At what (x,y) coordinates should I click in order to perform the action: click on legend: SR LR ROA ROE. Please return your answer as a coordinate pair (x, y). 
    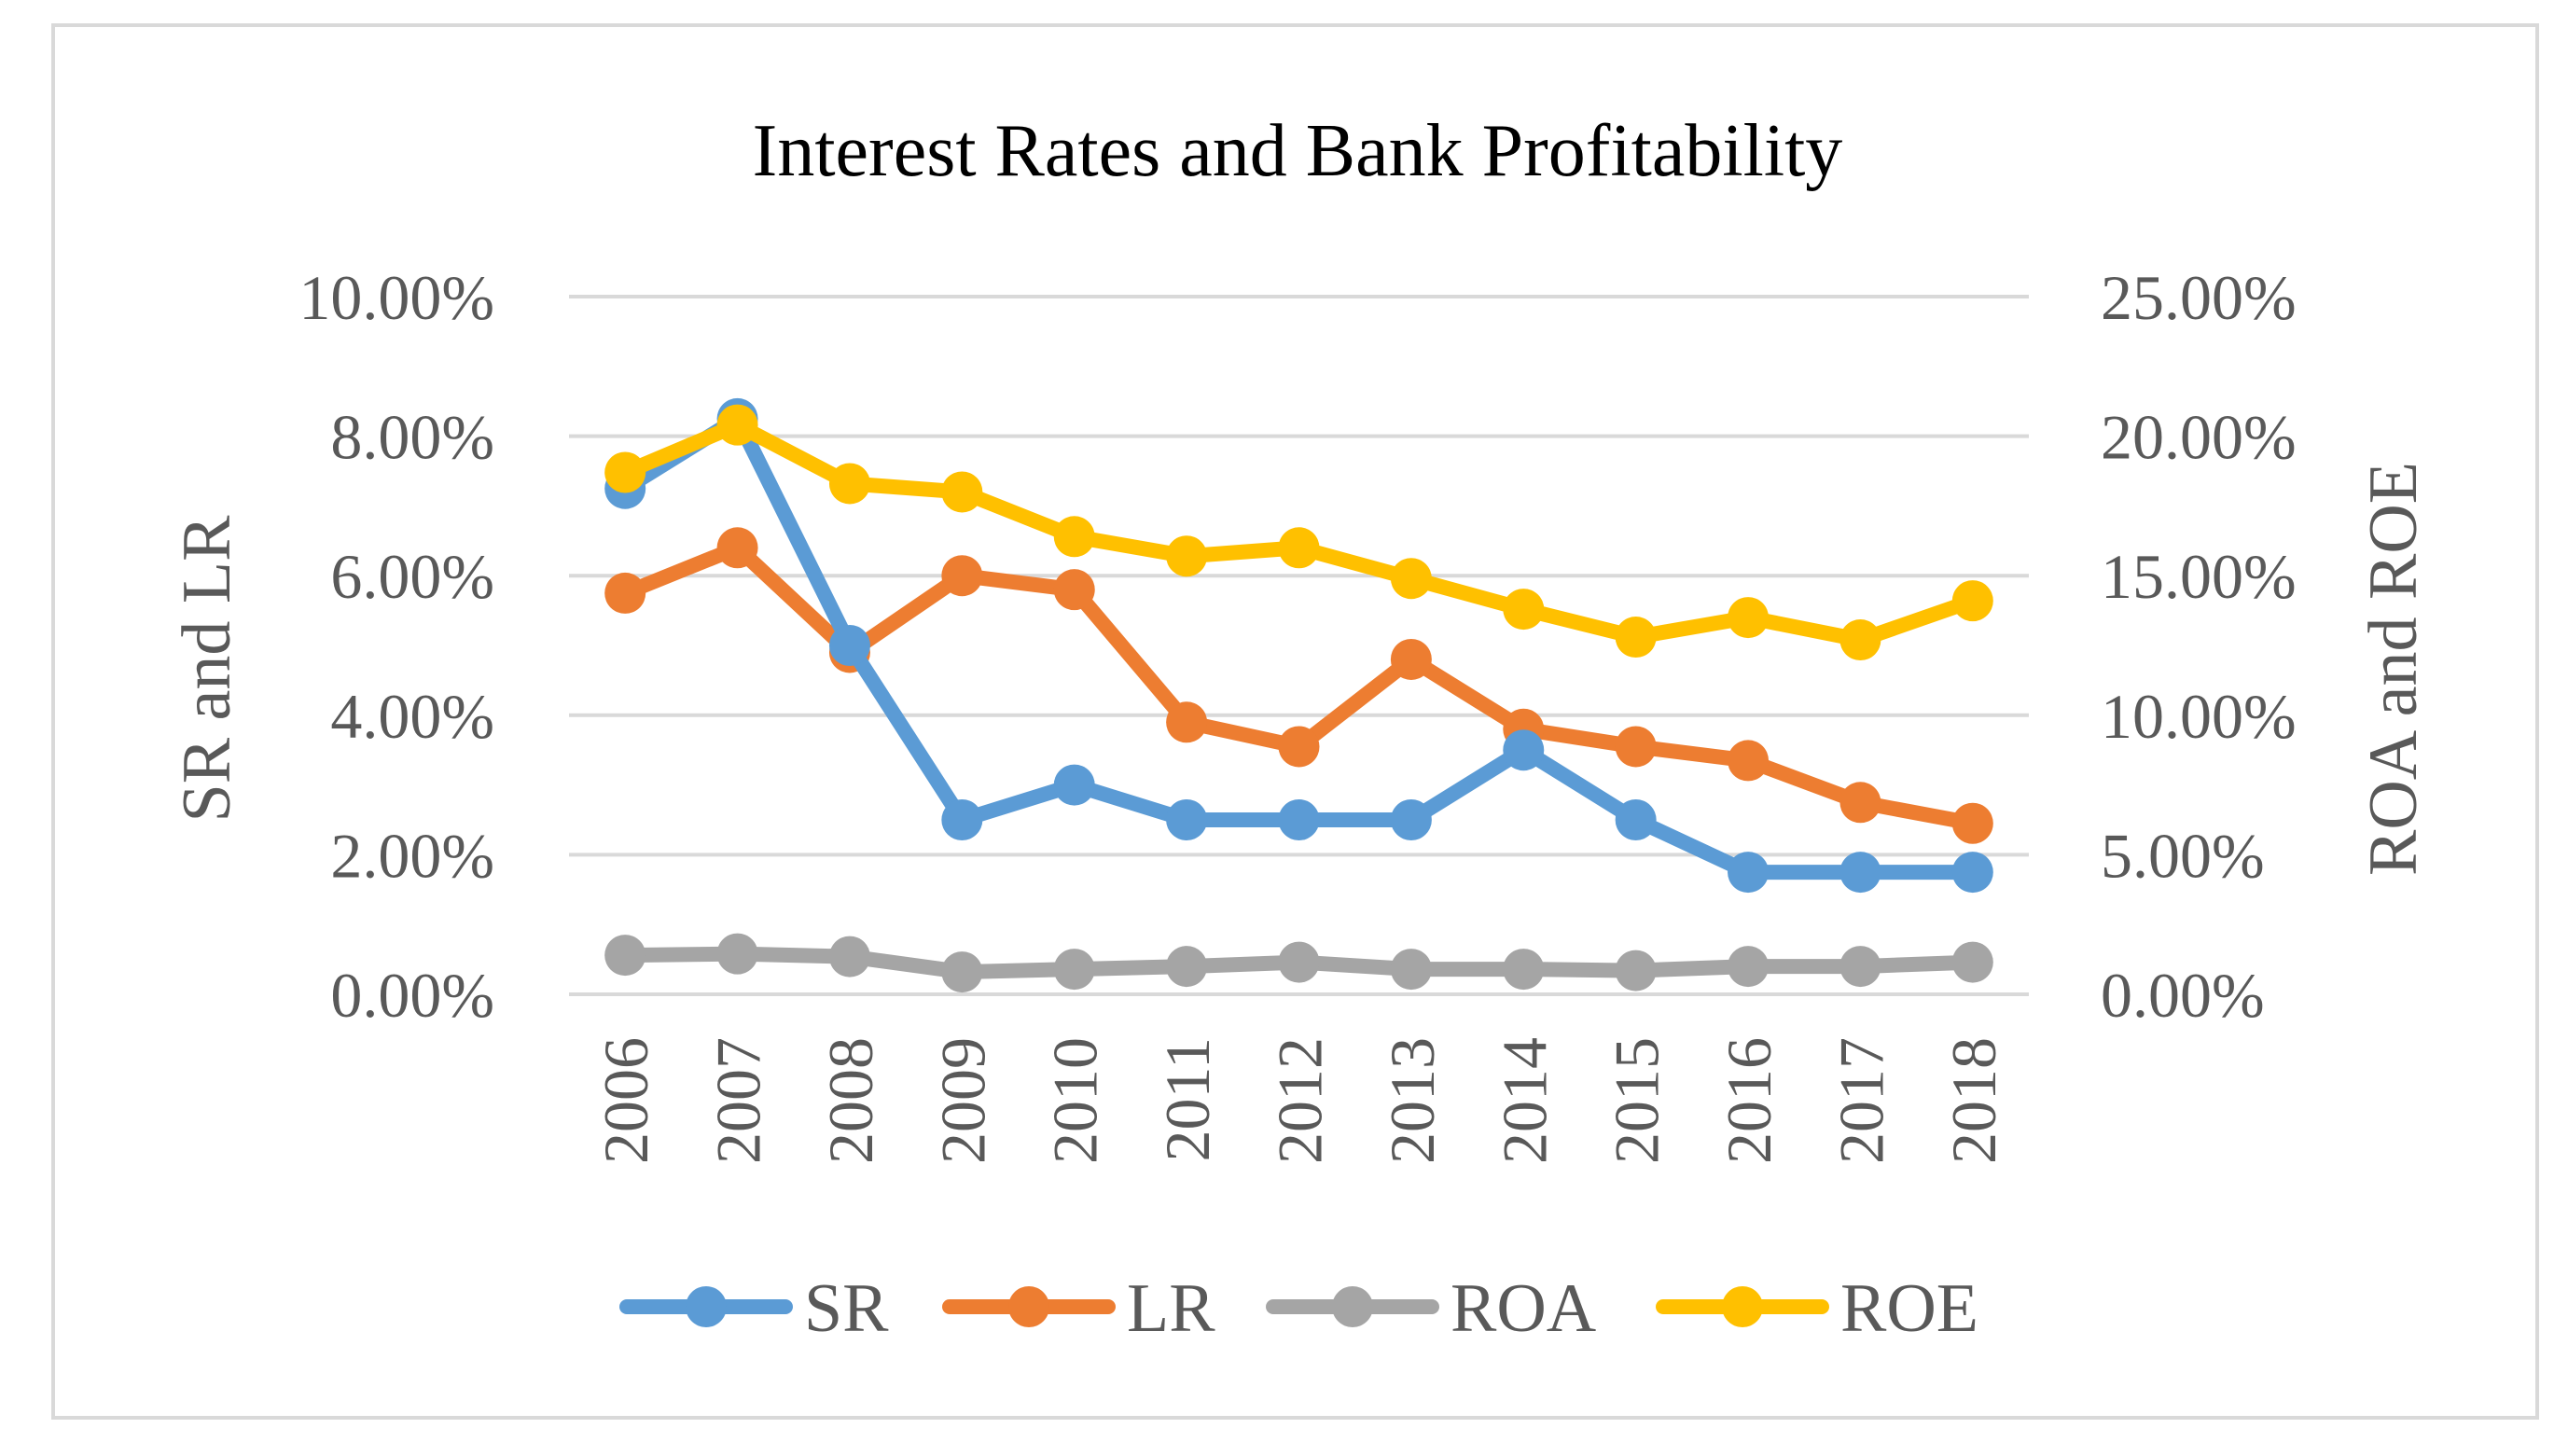
    Looking at the image, I should click on (1299, 1308).